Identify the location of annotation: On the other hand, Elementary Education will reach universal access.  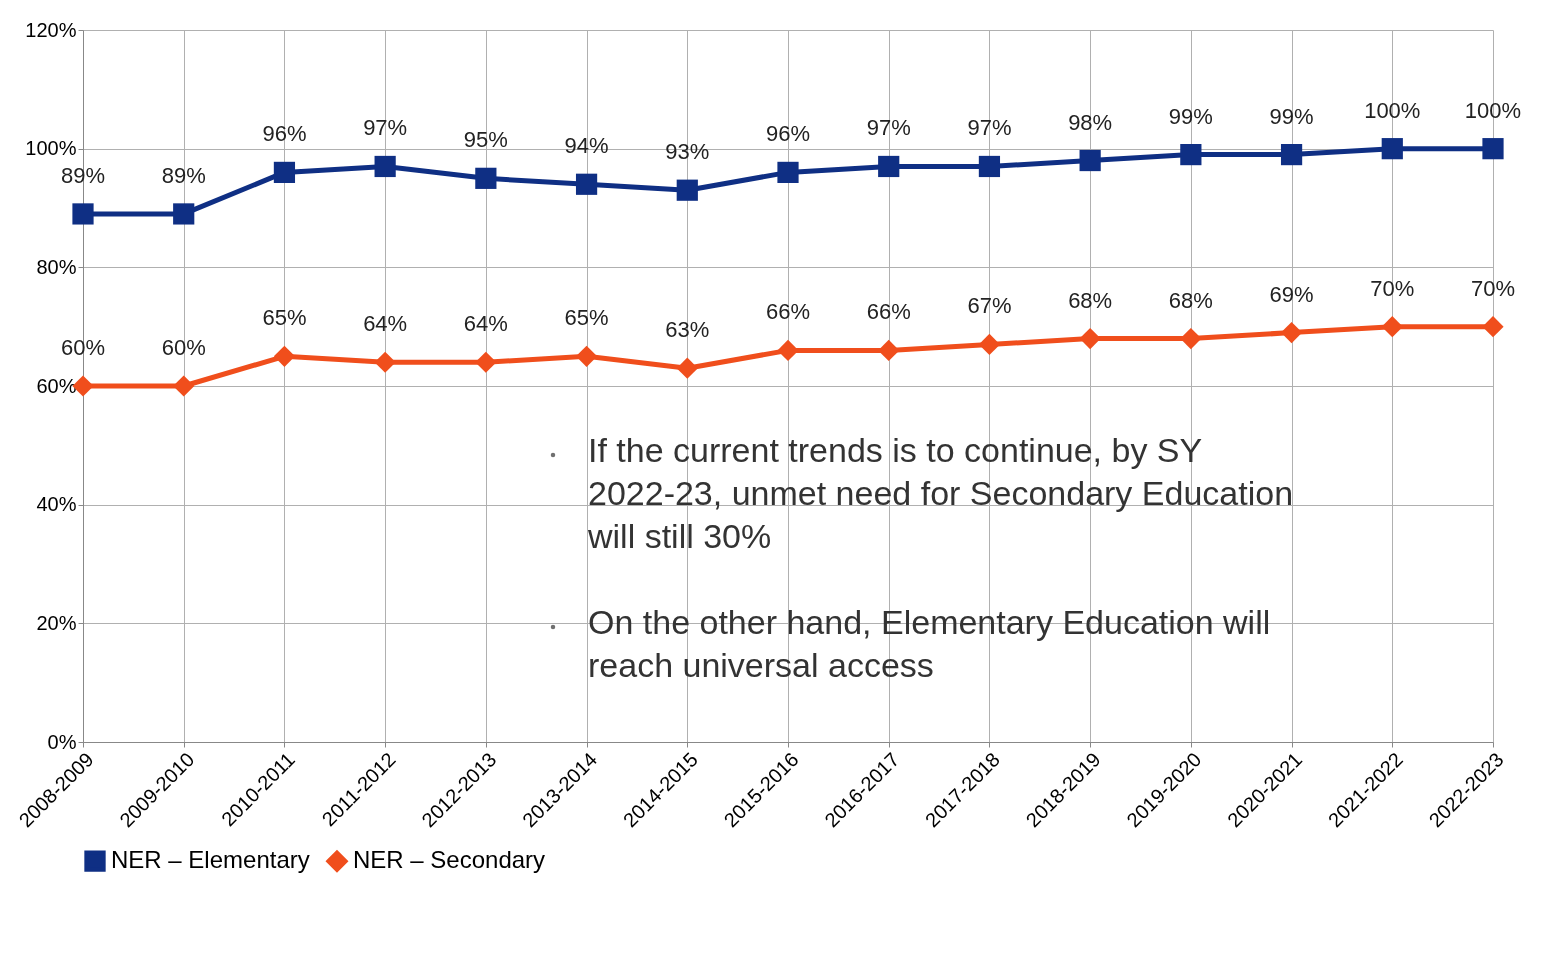
(929, 643).